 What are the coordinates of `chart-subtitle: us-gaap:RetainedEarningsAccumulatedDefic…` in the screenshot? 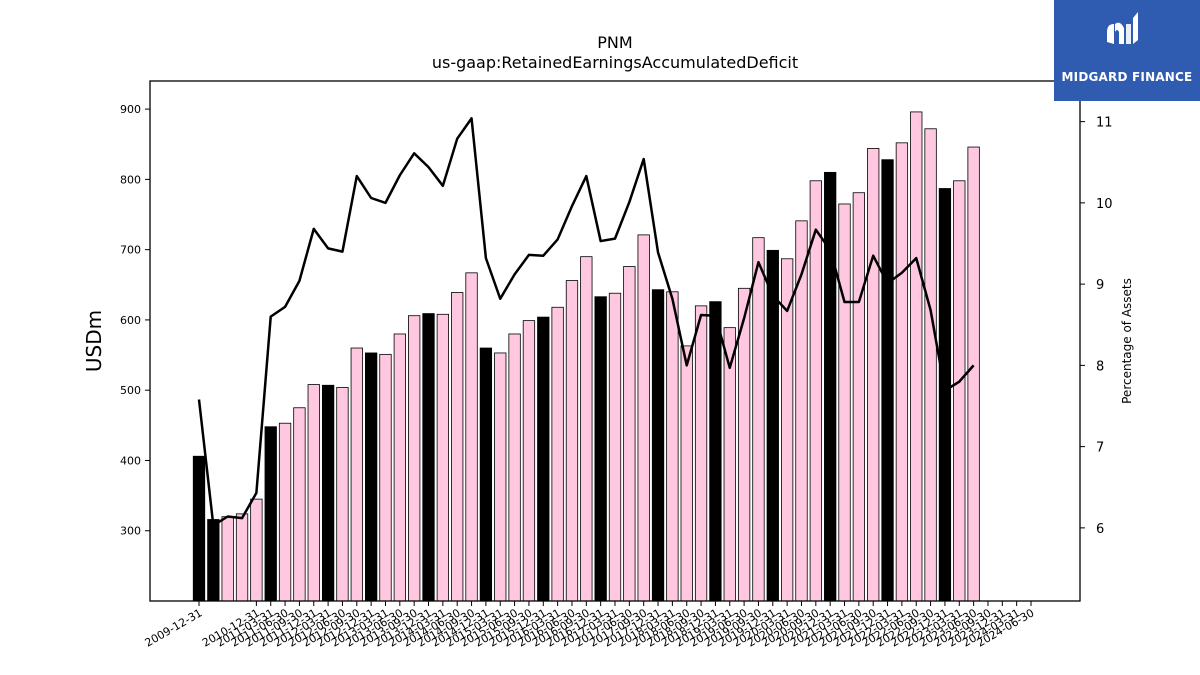 It's located at (615, 62).